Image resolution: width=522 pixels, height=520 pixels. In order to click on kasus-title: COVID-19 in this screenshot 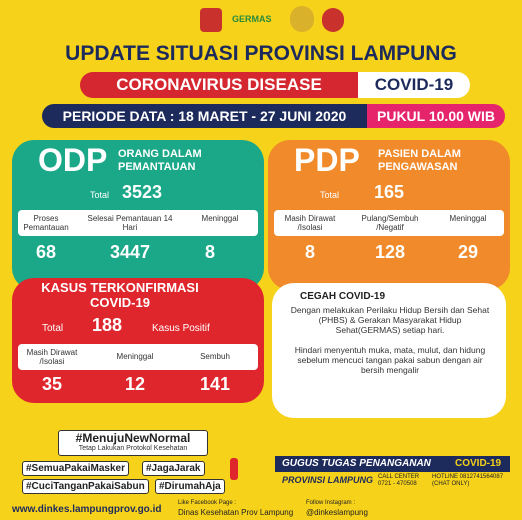, I will do `click(120, 302)`.